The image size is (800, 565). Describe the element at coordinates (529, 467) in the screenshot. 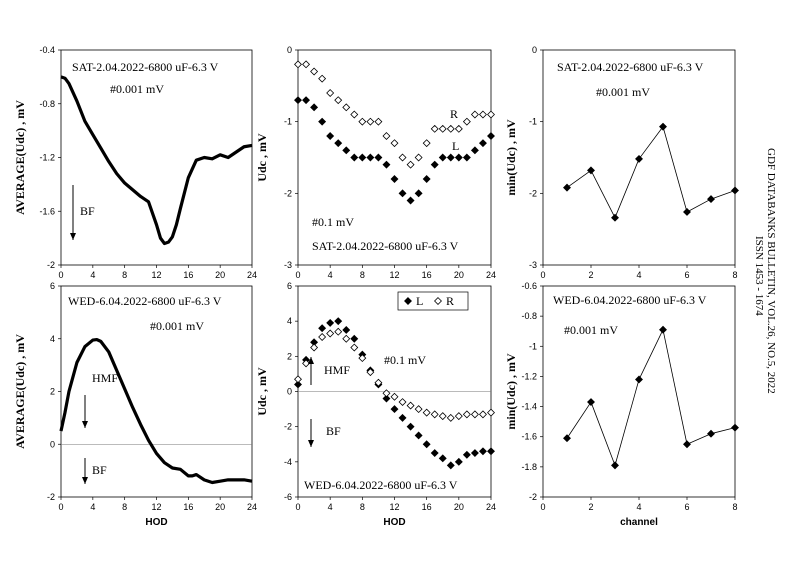

I see `y-tick-label: -1.8` at that location.